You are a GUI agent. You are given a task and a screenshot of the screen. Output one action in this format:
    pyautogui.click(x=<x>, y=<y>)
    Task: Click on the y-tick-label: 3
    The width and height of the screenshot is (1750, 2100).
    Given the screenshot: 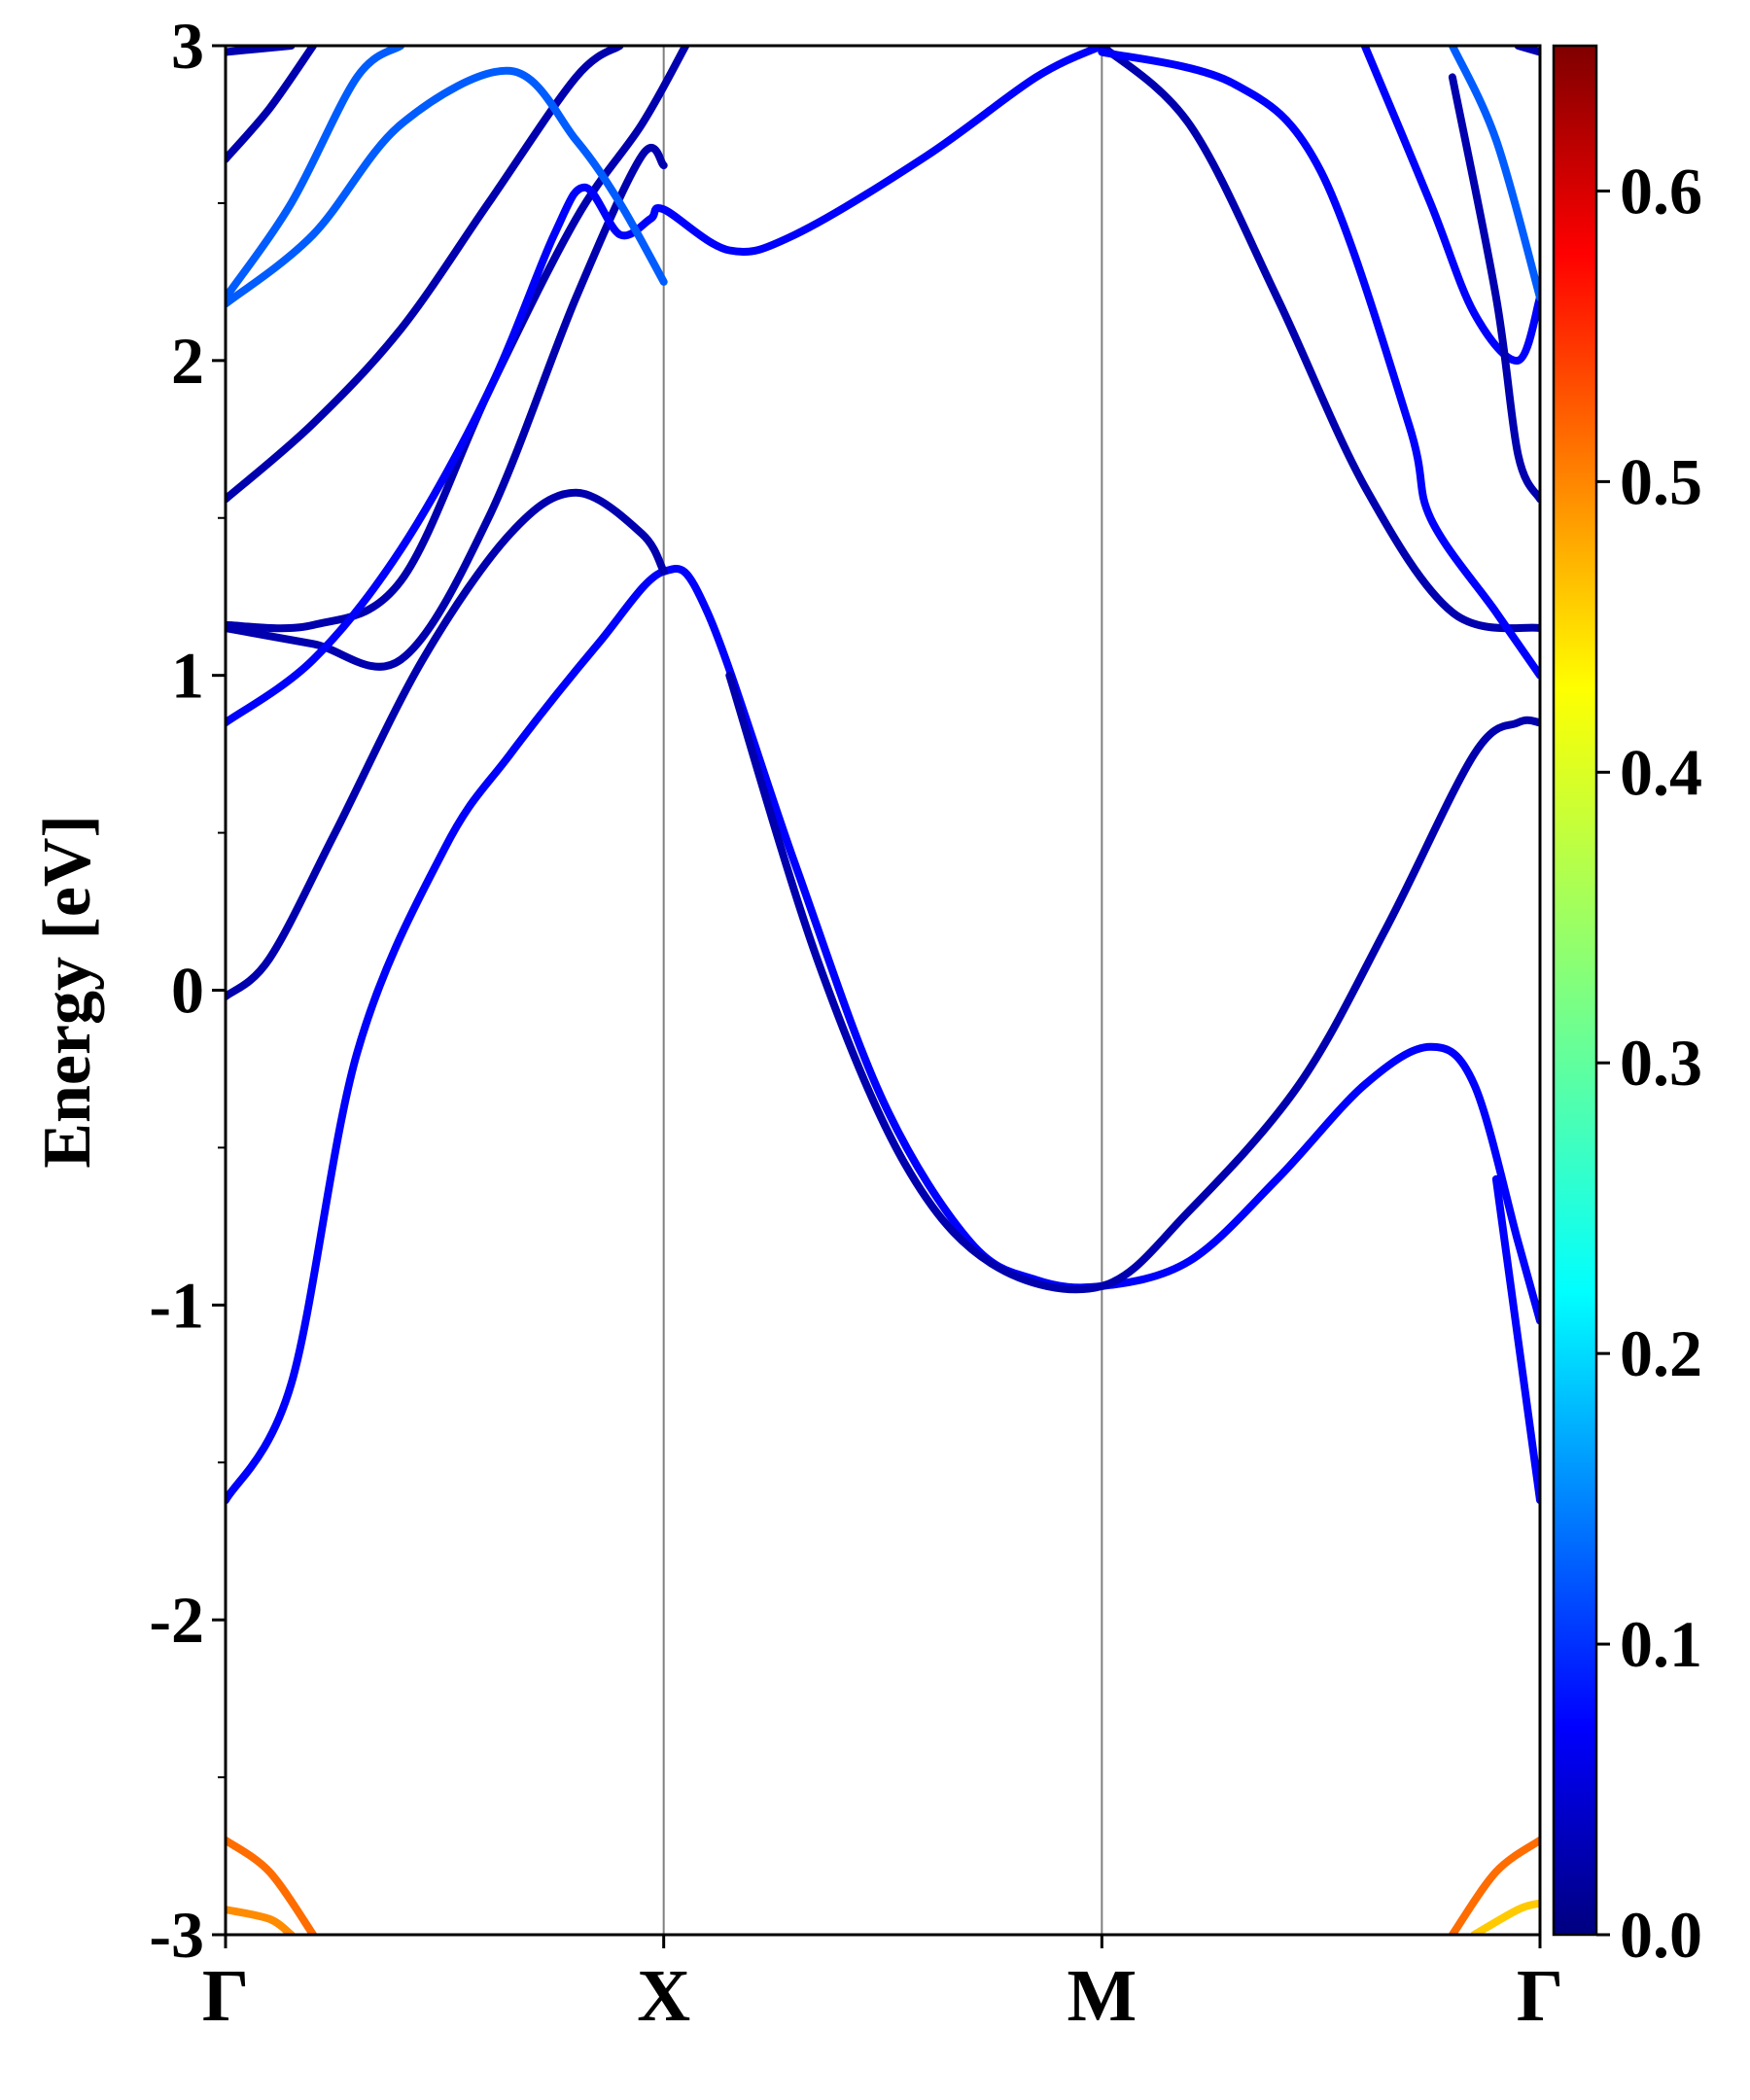 What is the action you would take?
    pyautogui.click(x=187, y=46)
    